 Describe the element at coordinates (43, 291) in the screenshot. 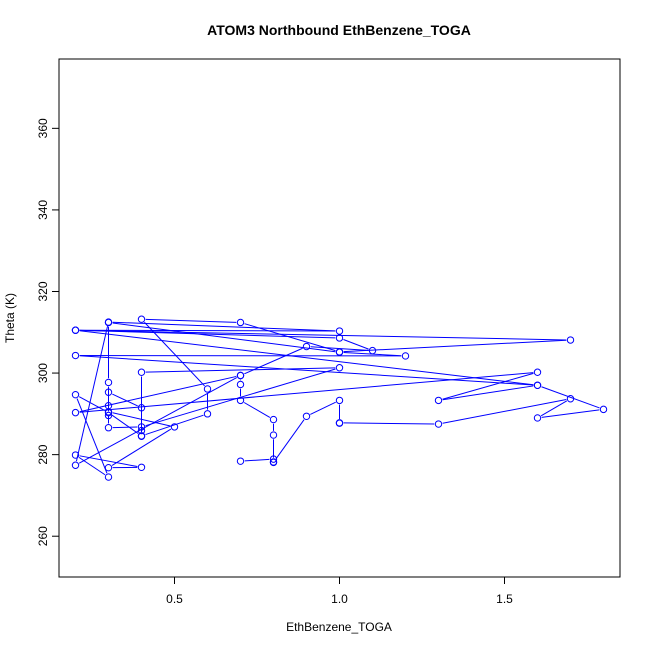

I see `y-tick-label: 320` at that location.